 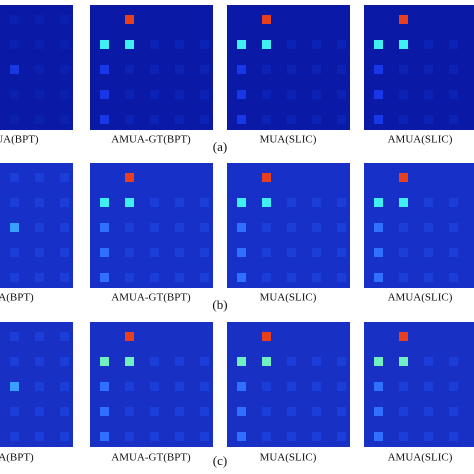 What do you see at coordinates (220, 460) in the screenshot?
I see `row-label: (c)` at bounding box center [220, 460].